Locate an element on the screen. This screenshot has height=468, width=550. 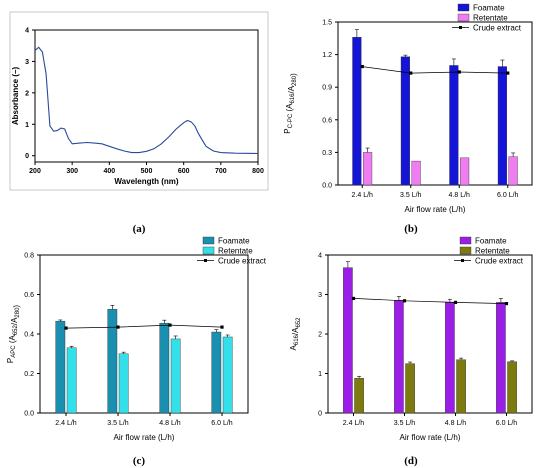
panel-d-category-label: 4.8 L/h is located at coordinates (456, 423).